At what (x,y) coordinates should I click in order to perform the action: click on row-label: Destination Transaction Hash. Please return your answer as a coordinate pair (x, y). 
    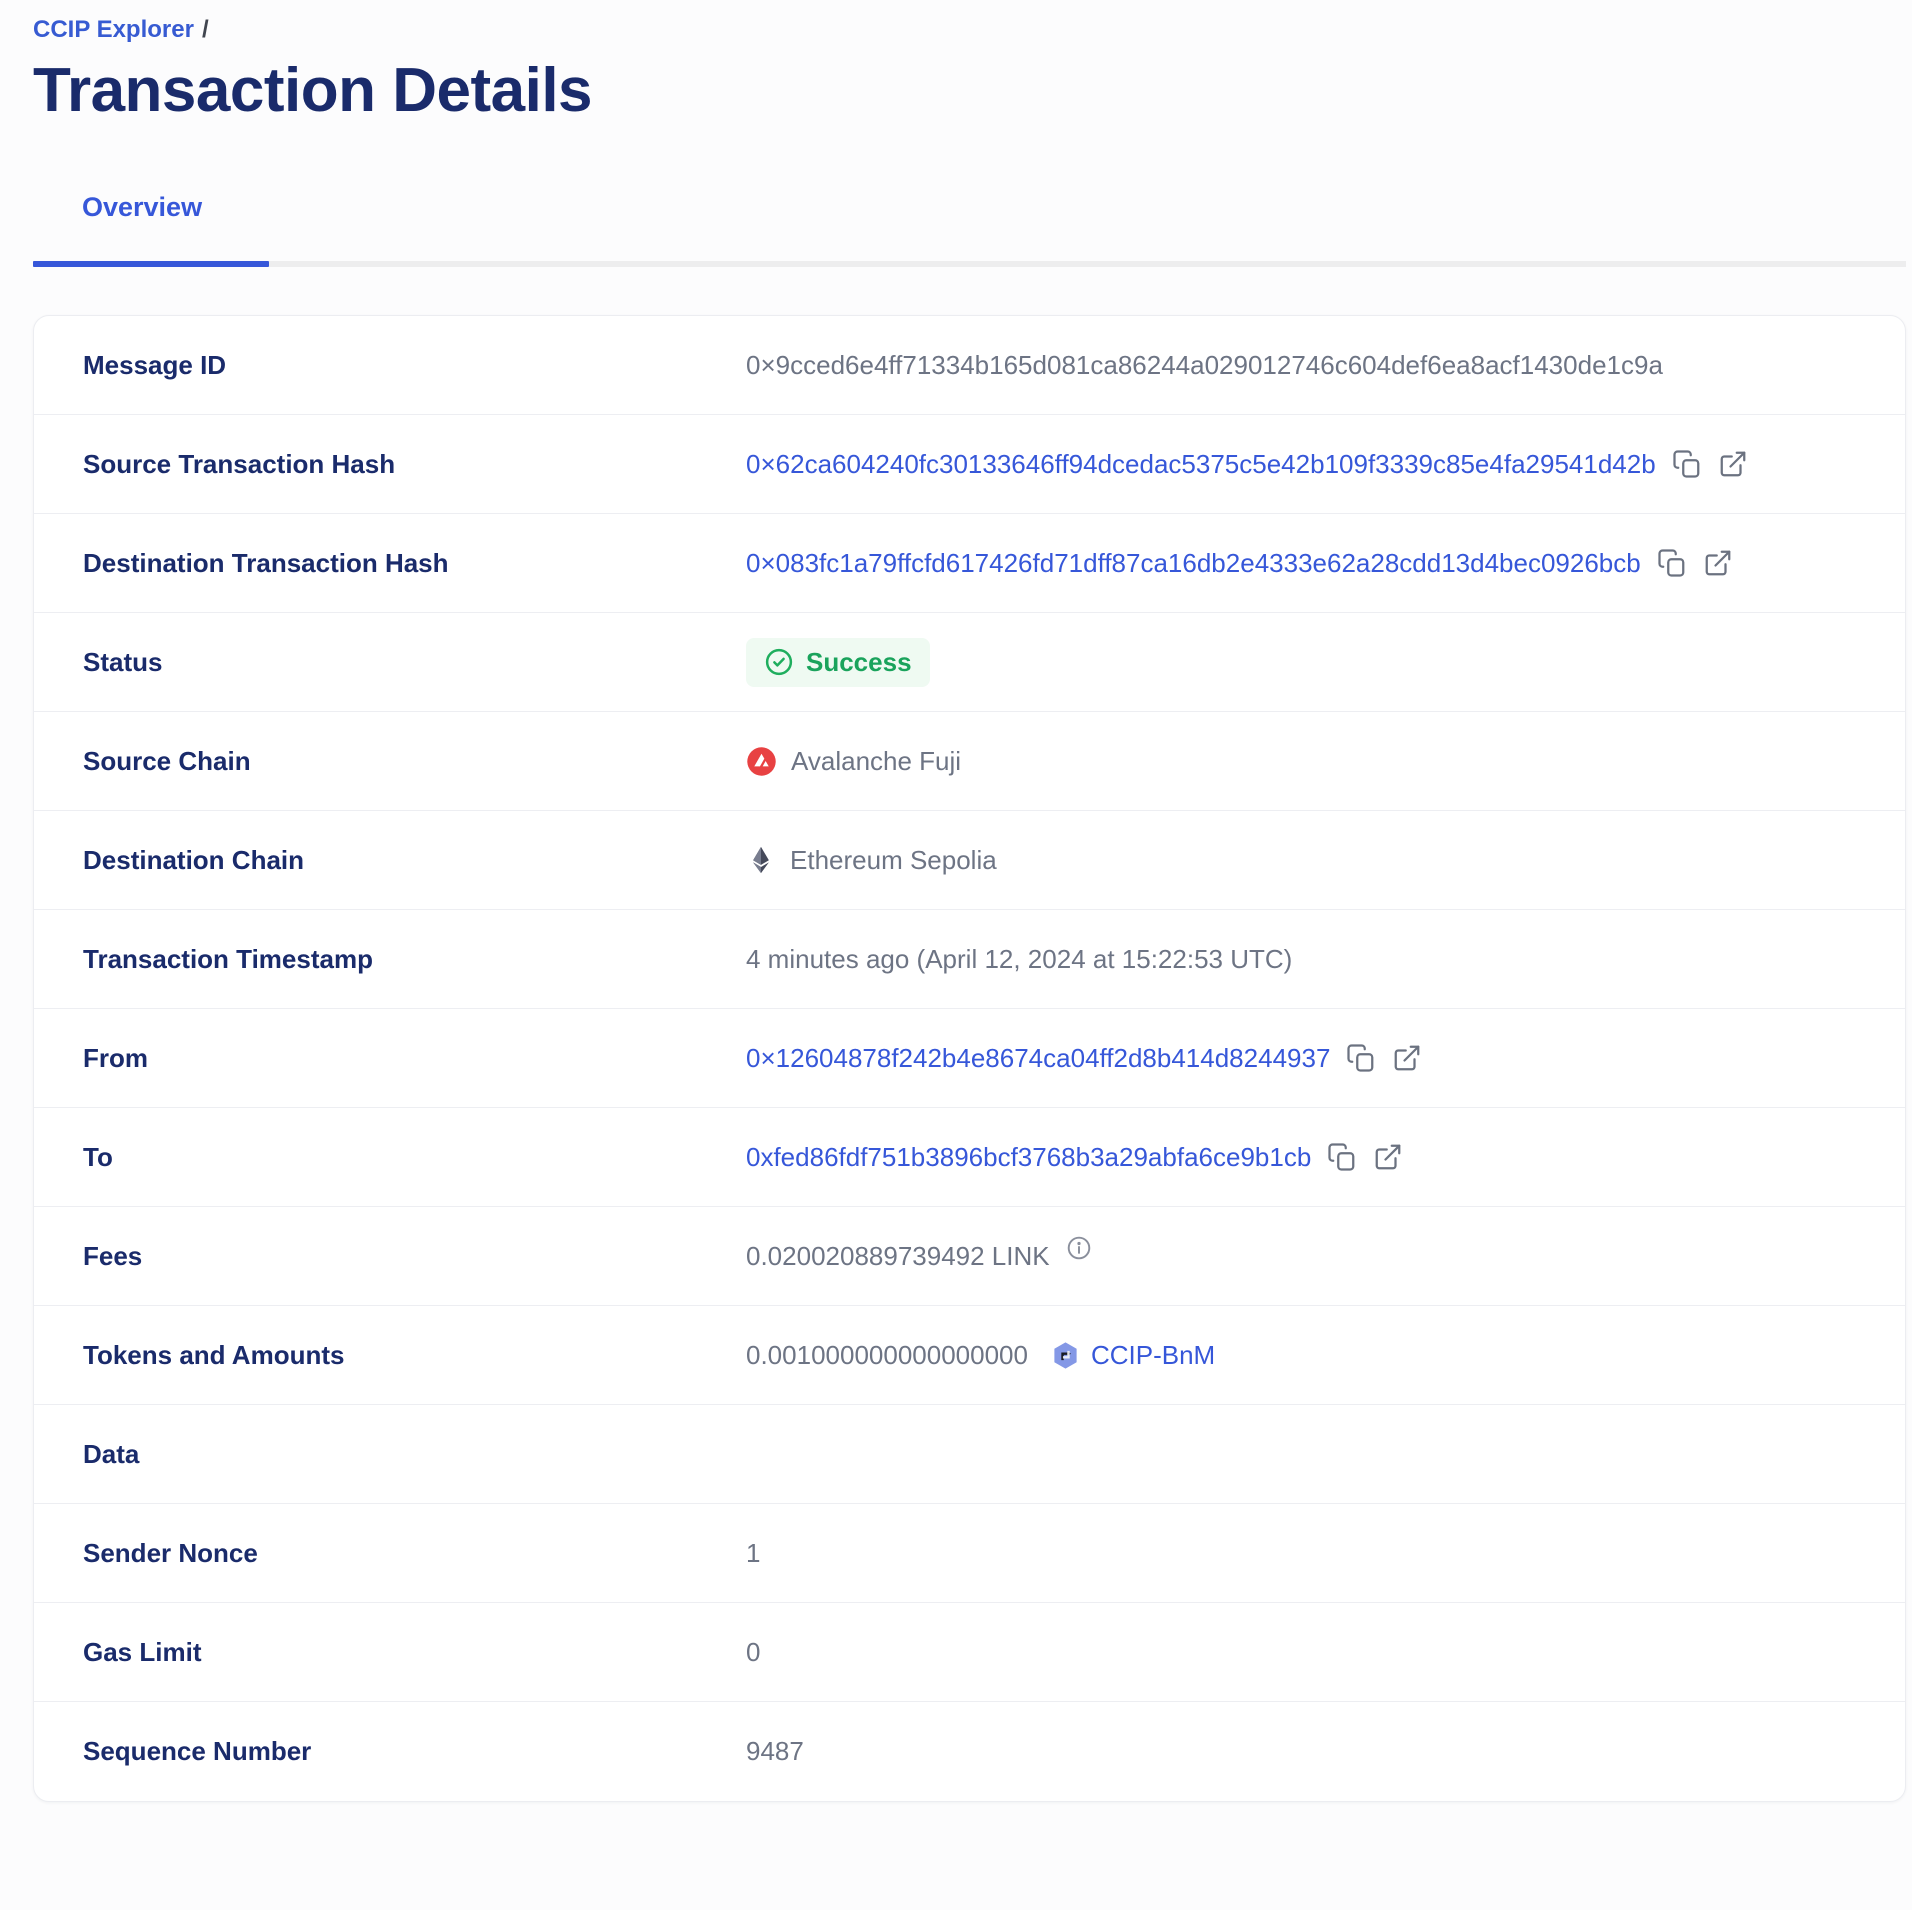
    Looking at the image, I should click on (266, 562).